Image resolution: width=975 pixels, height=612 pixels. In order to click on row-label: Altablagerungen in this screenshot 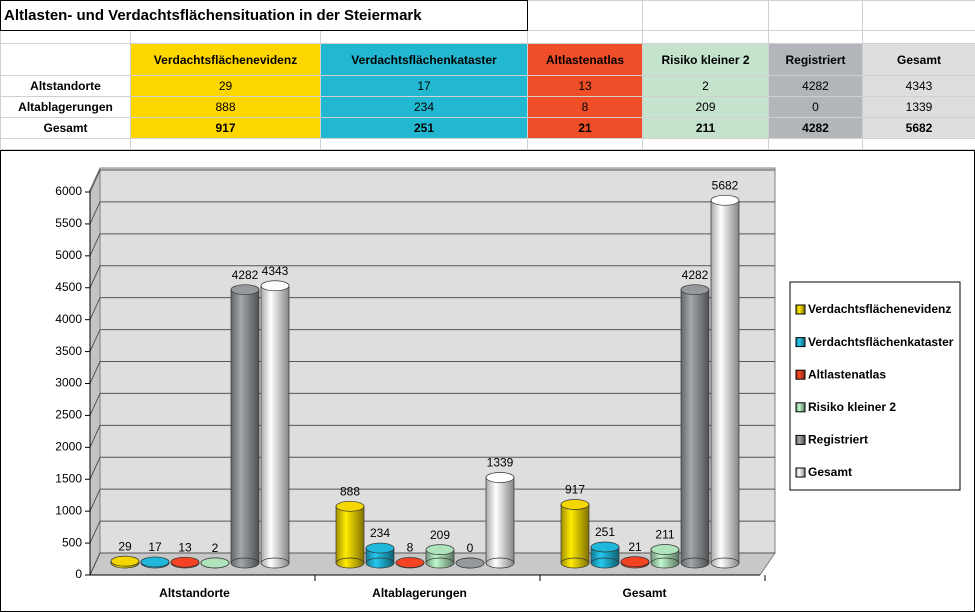, I will do `click(65, 107)`.